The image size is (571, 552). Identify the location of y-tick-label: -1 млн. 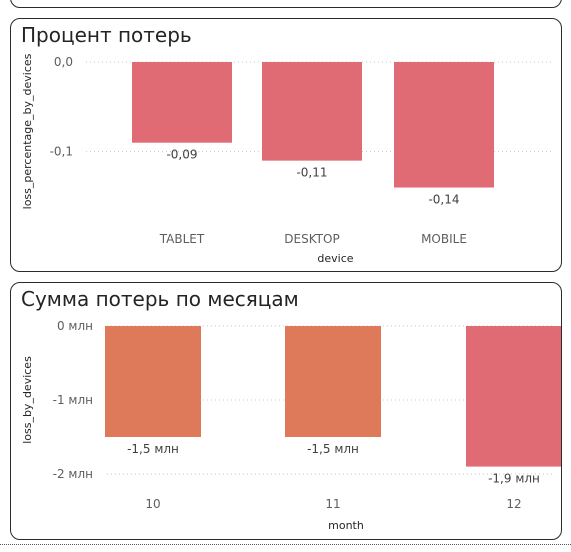
(73, 400).